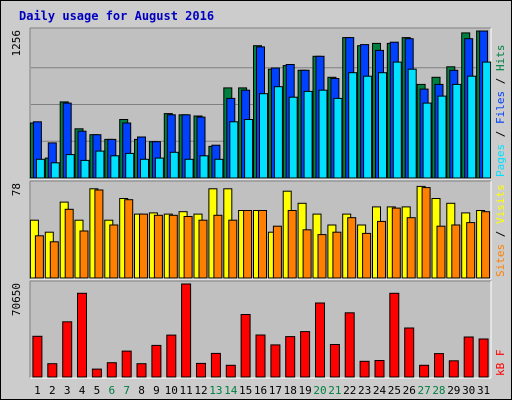  I want to click on x-tick-label-day-27: 27, so click(423, 390).